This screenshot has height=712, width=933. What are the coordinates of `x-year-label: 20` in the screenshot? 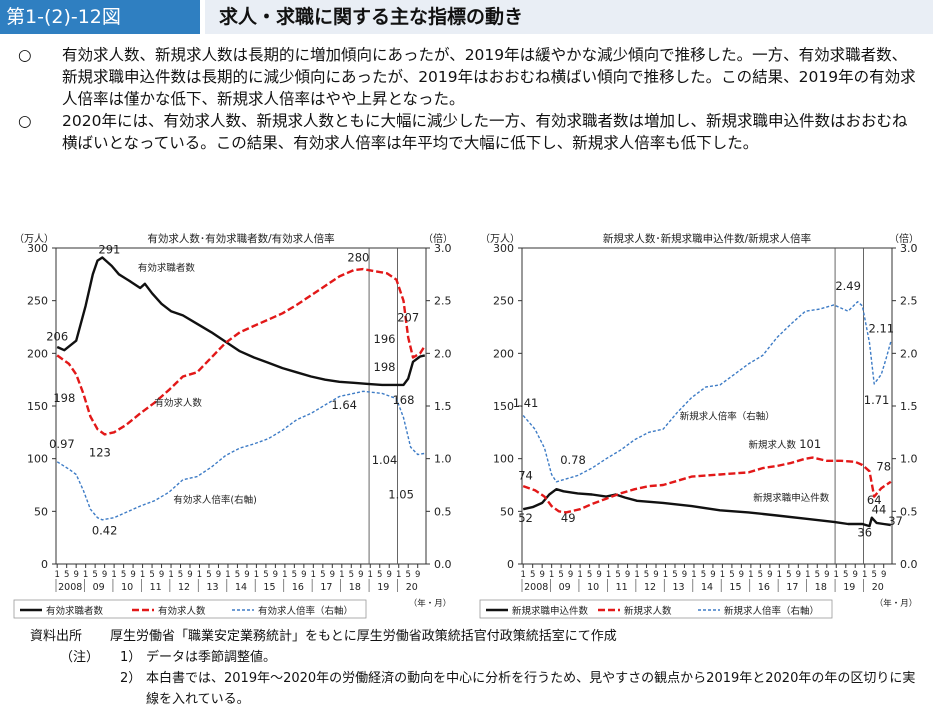 It's located at (412, 587).